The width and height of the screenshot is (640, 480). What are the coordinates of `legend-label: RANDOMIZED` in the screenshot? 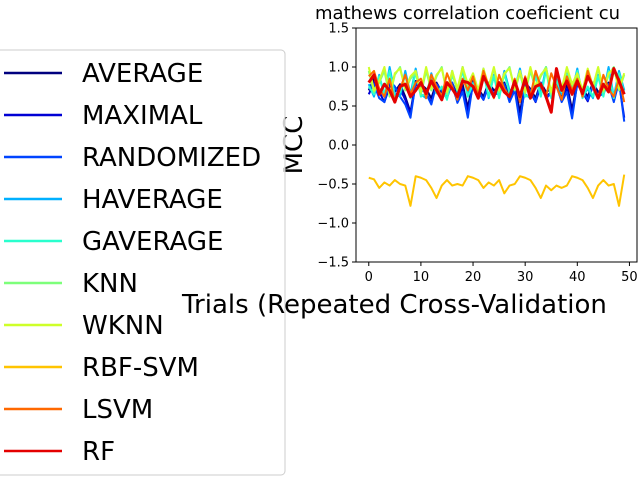 It's located at (171, 158).